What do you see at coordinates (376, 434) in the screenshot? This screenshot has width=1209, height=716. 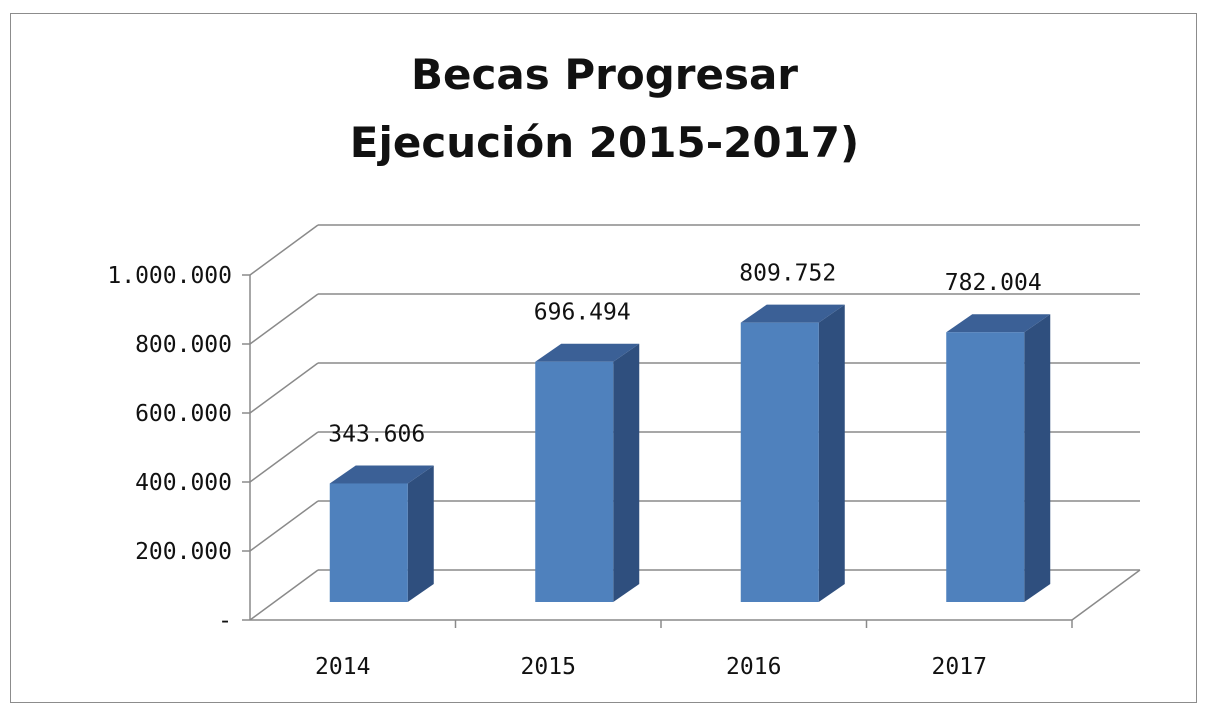 I see `data-label-2014: 343.606` at bounding box center [376, 434].